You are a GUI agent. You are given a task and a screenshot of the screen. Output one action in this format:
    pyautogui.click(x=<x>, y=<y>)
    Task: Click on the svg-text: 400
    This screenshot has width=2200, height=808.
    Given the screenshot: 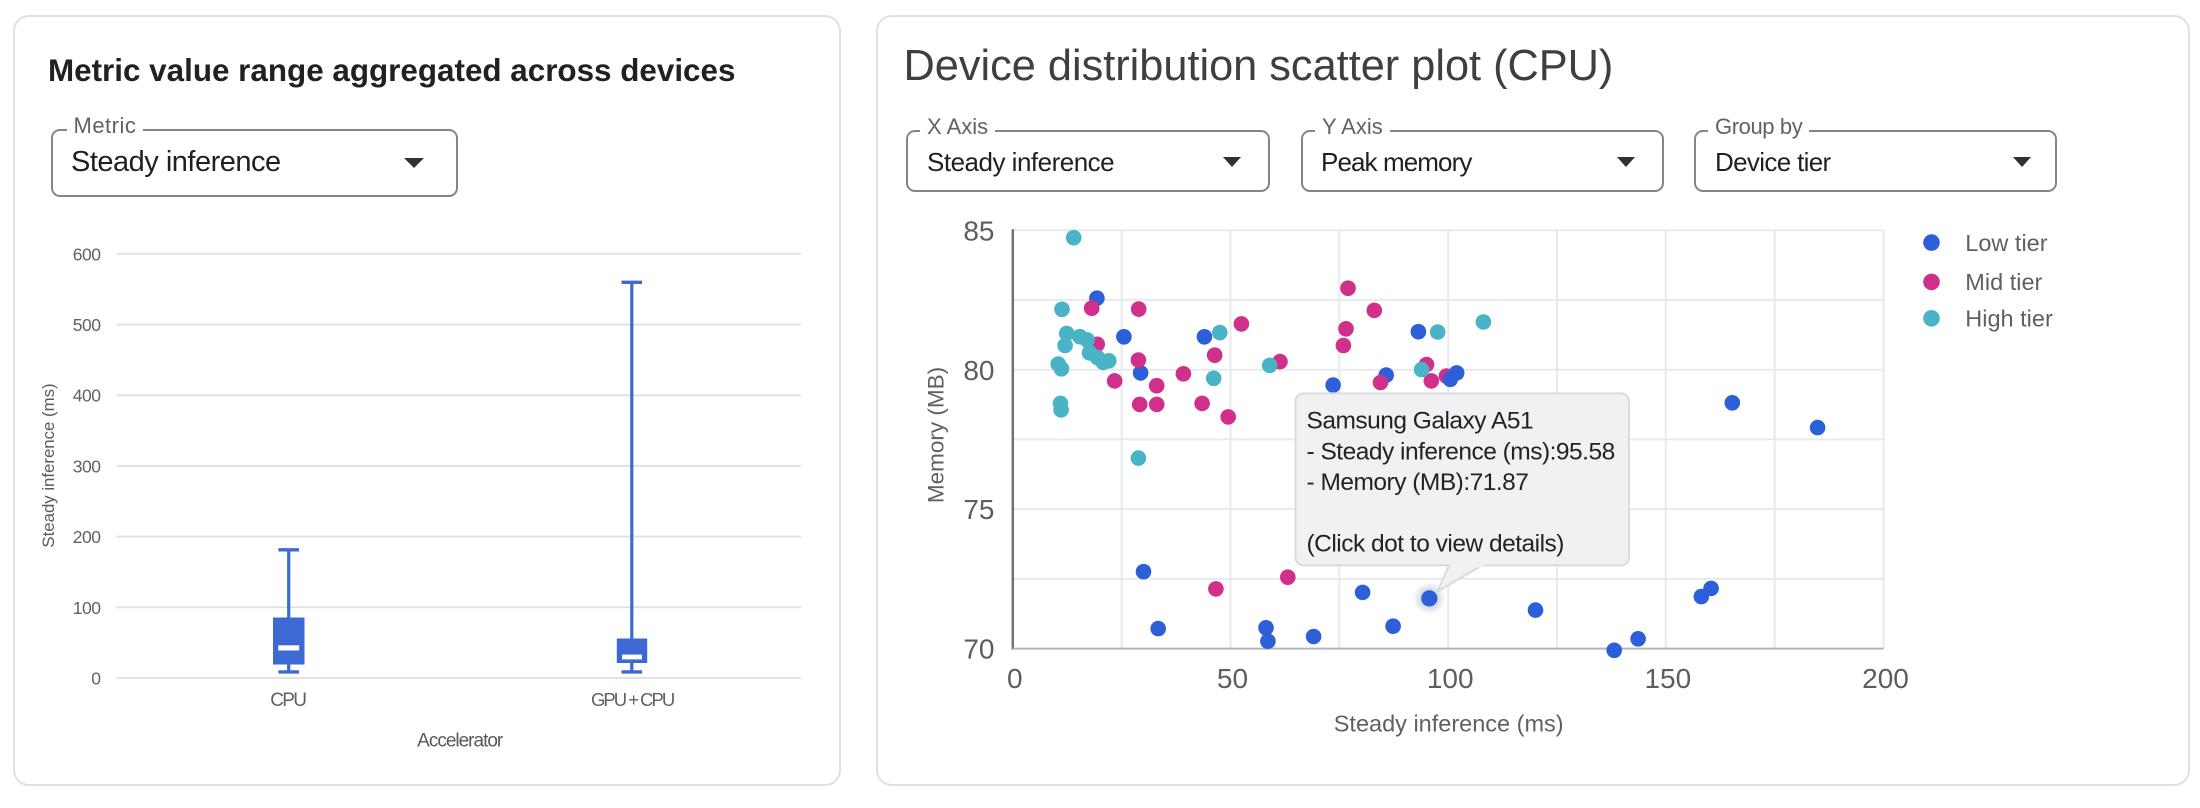 What is the action you would take?
    pyautogui.click(x=87, y=396)
    